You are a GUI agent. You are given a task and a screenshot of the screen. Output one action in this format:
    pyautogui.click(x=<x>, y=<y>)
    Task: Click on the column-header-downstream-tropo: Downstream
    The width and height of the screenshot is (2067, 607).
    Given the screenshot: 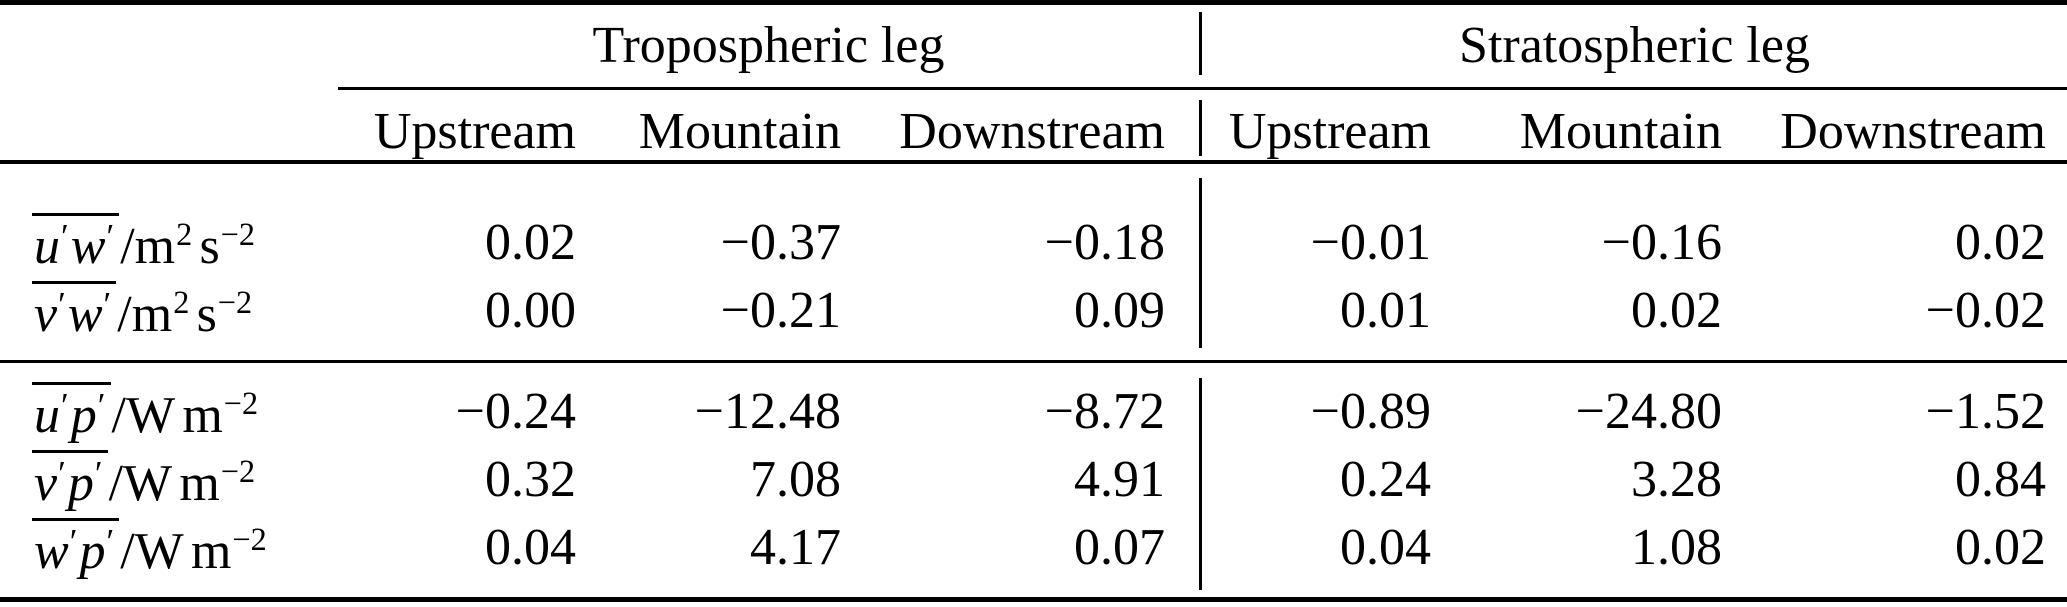 What is the action you would take?
    pyautogui.click(x=1032, y=131)
    